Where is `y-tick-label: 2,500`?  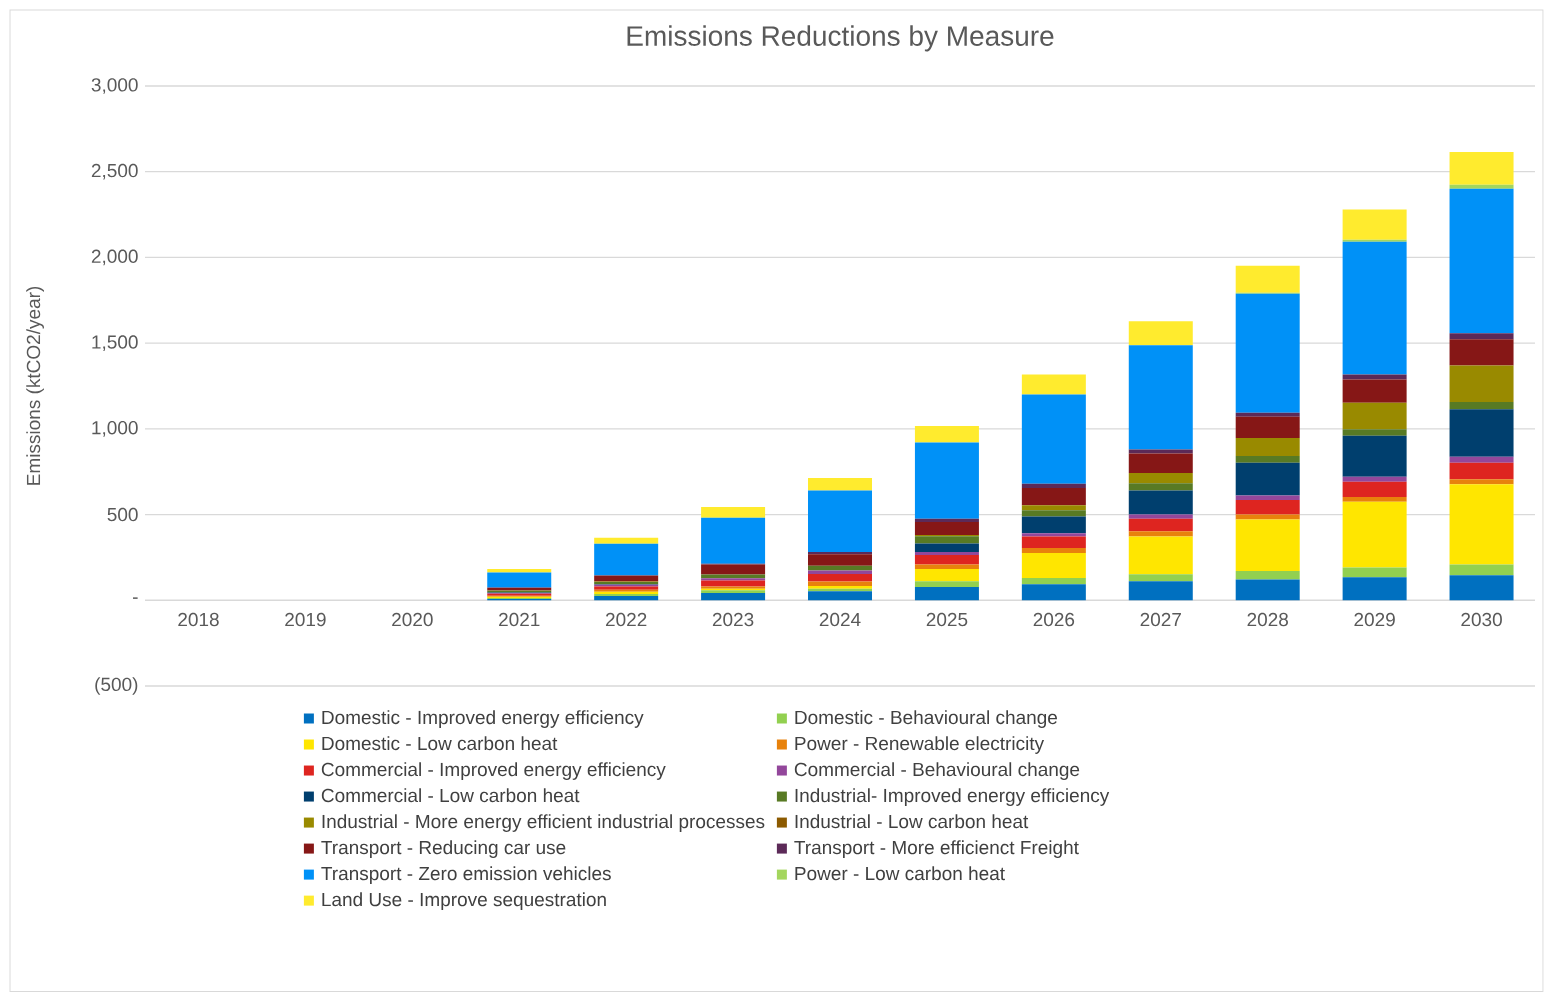 y-tick-label: 2,500 is located at coordinates (114, 171).